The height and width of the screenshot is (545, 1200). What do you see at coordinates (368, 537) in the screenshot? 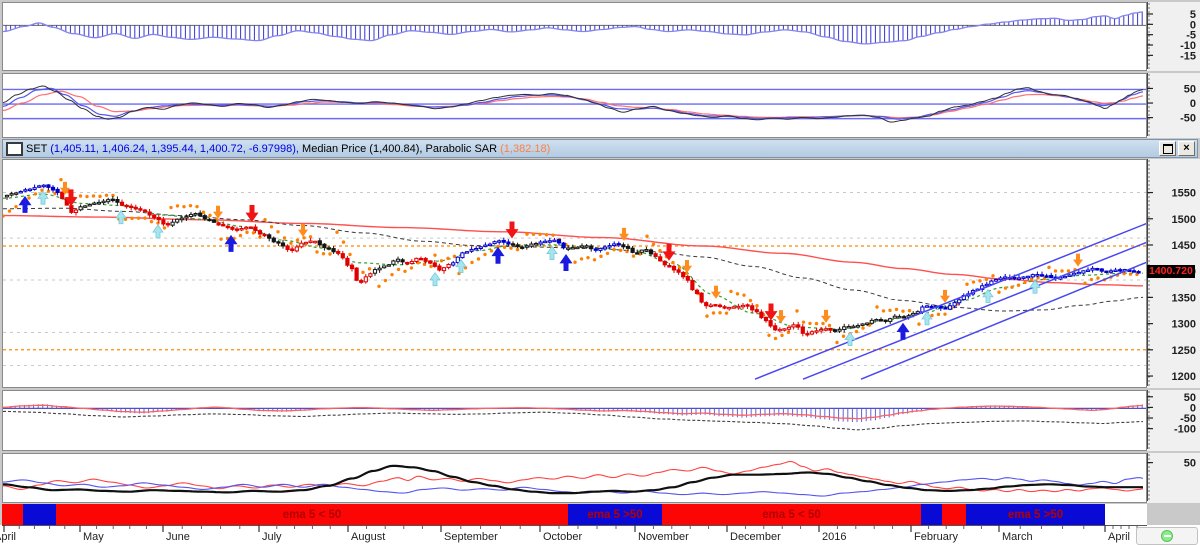
I see `month-label: August` at bounding box center [368, 537].